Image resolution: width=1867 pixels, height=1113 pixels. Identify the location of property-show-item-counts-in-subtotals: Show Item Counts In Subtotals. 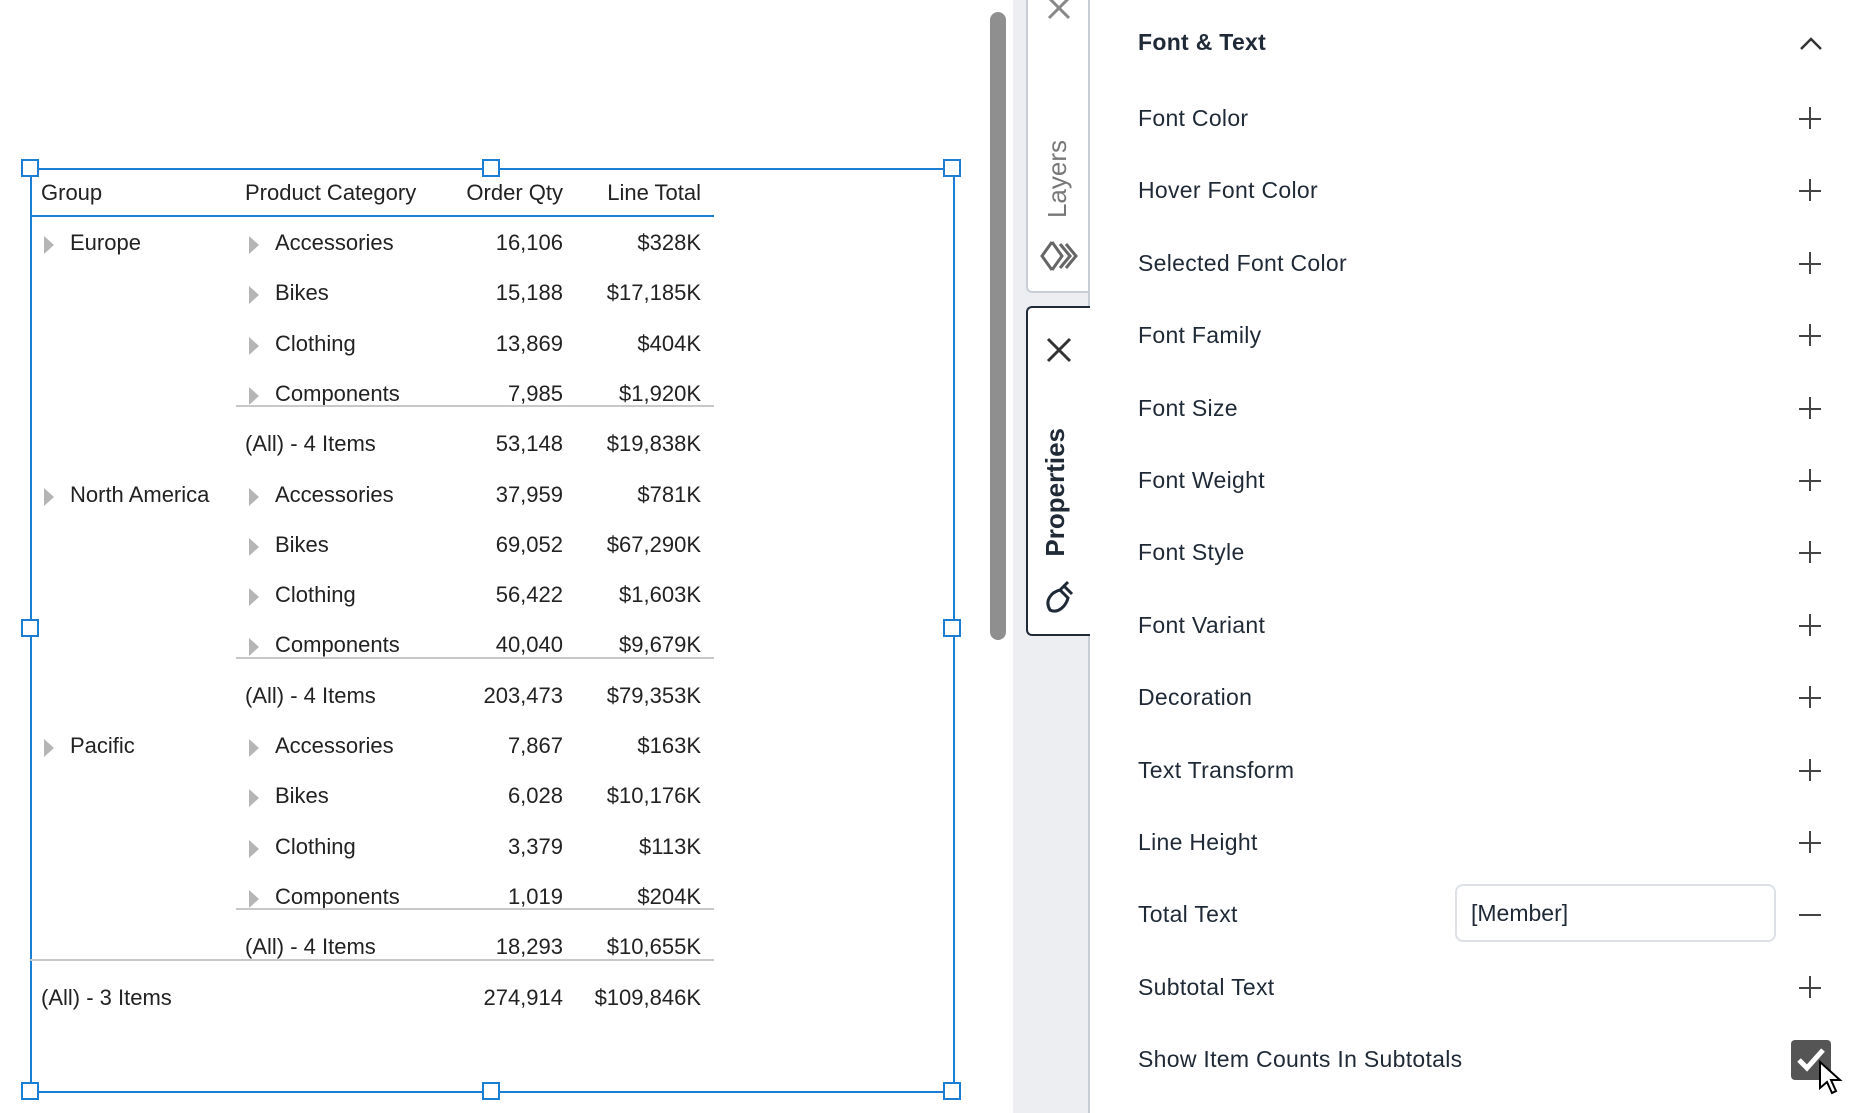
(1300, 1059).